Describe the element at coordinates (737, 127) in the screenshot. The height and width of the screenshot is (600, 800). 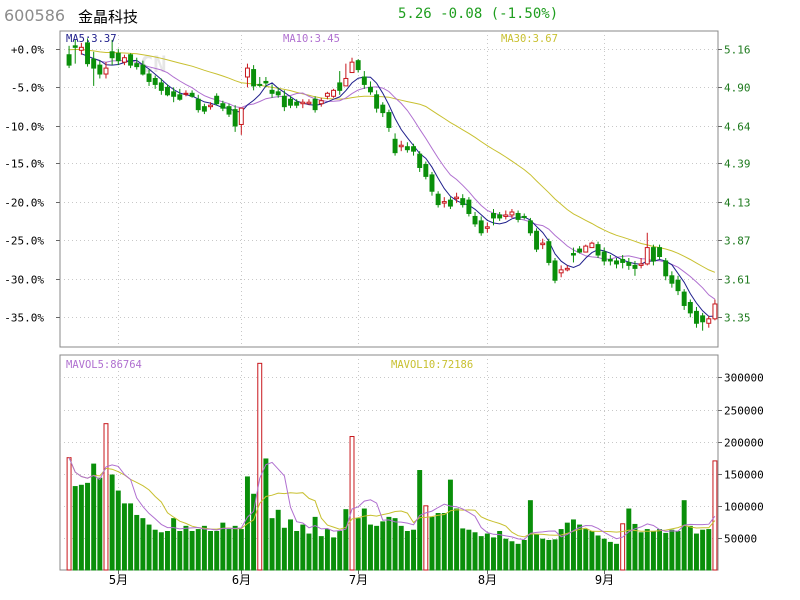
I see `right-tick-label: 4.64` at that location.